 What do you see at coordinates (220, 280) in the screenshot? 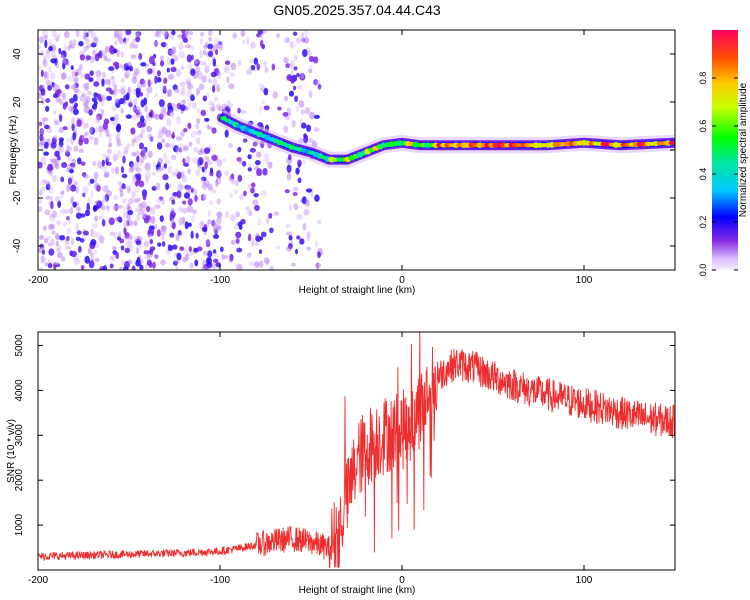
I see `spectrogram-x-tick-label: -100` at bounding box center [220, 280].